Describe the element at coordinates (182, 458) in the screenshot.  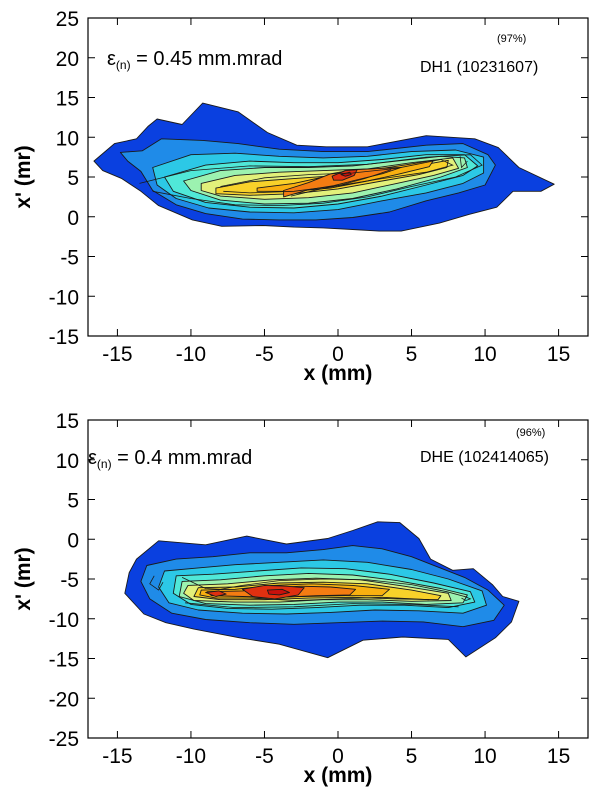
I see `emittance-value: = 0.4 mm.mrad` at that location.